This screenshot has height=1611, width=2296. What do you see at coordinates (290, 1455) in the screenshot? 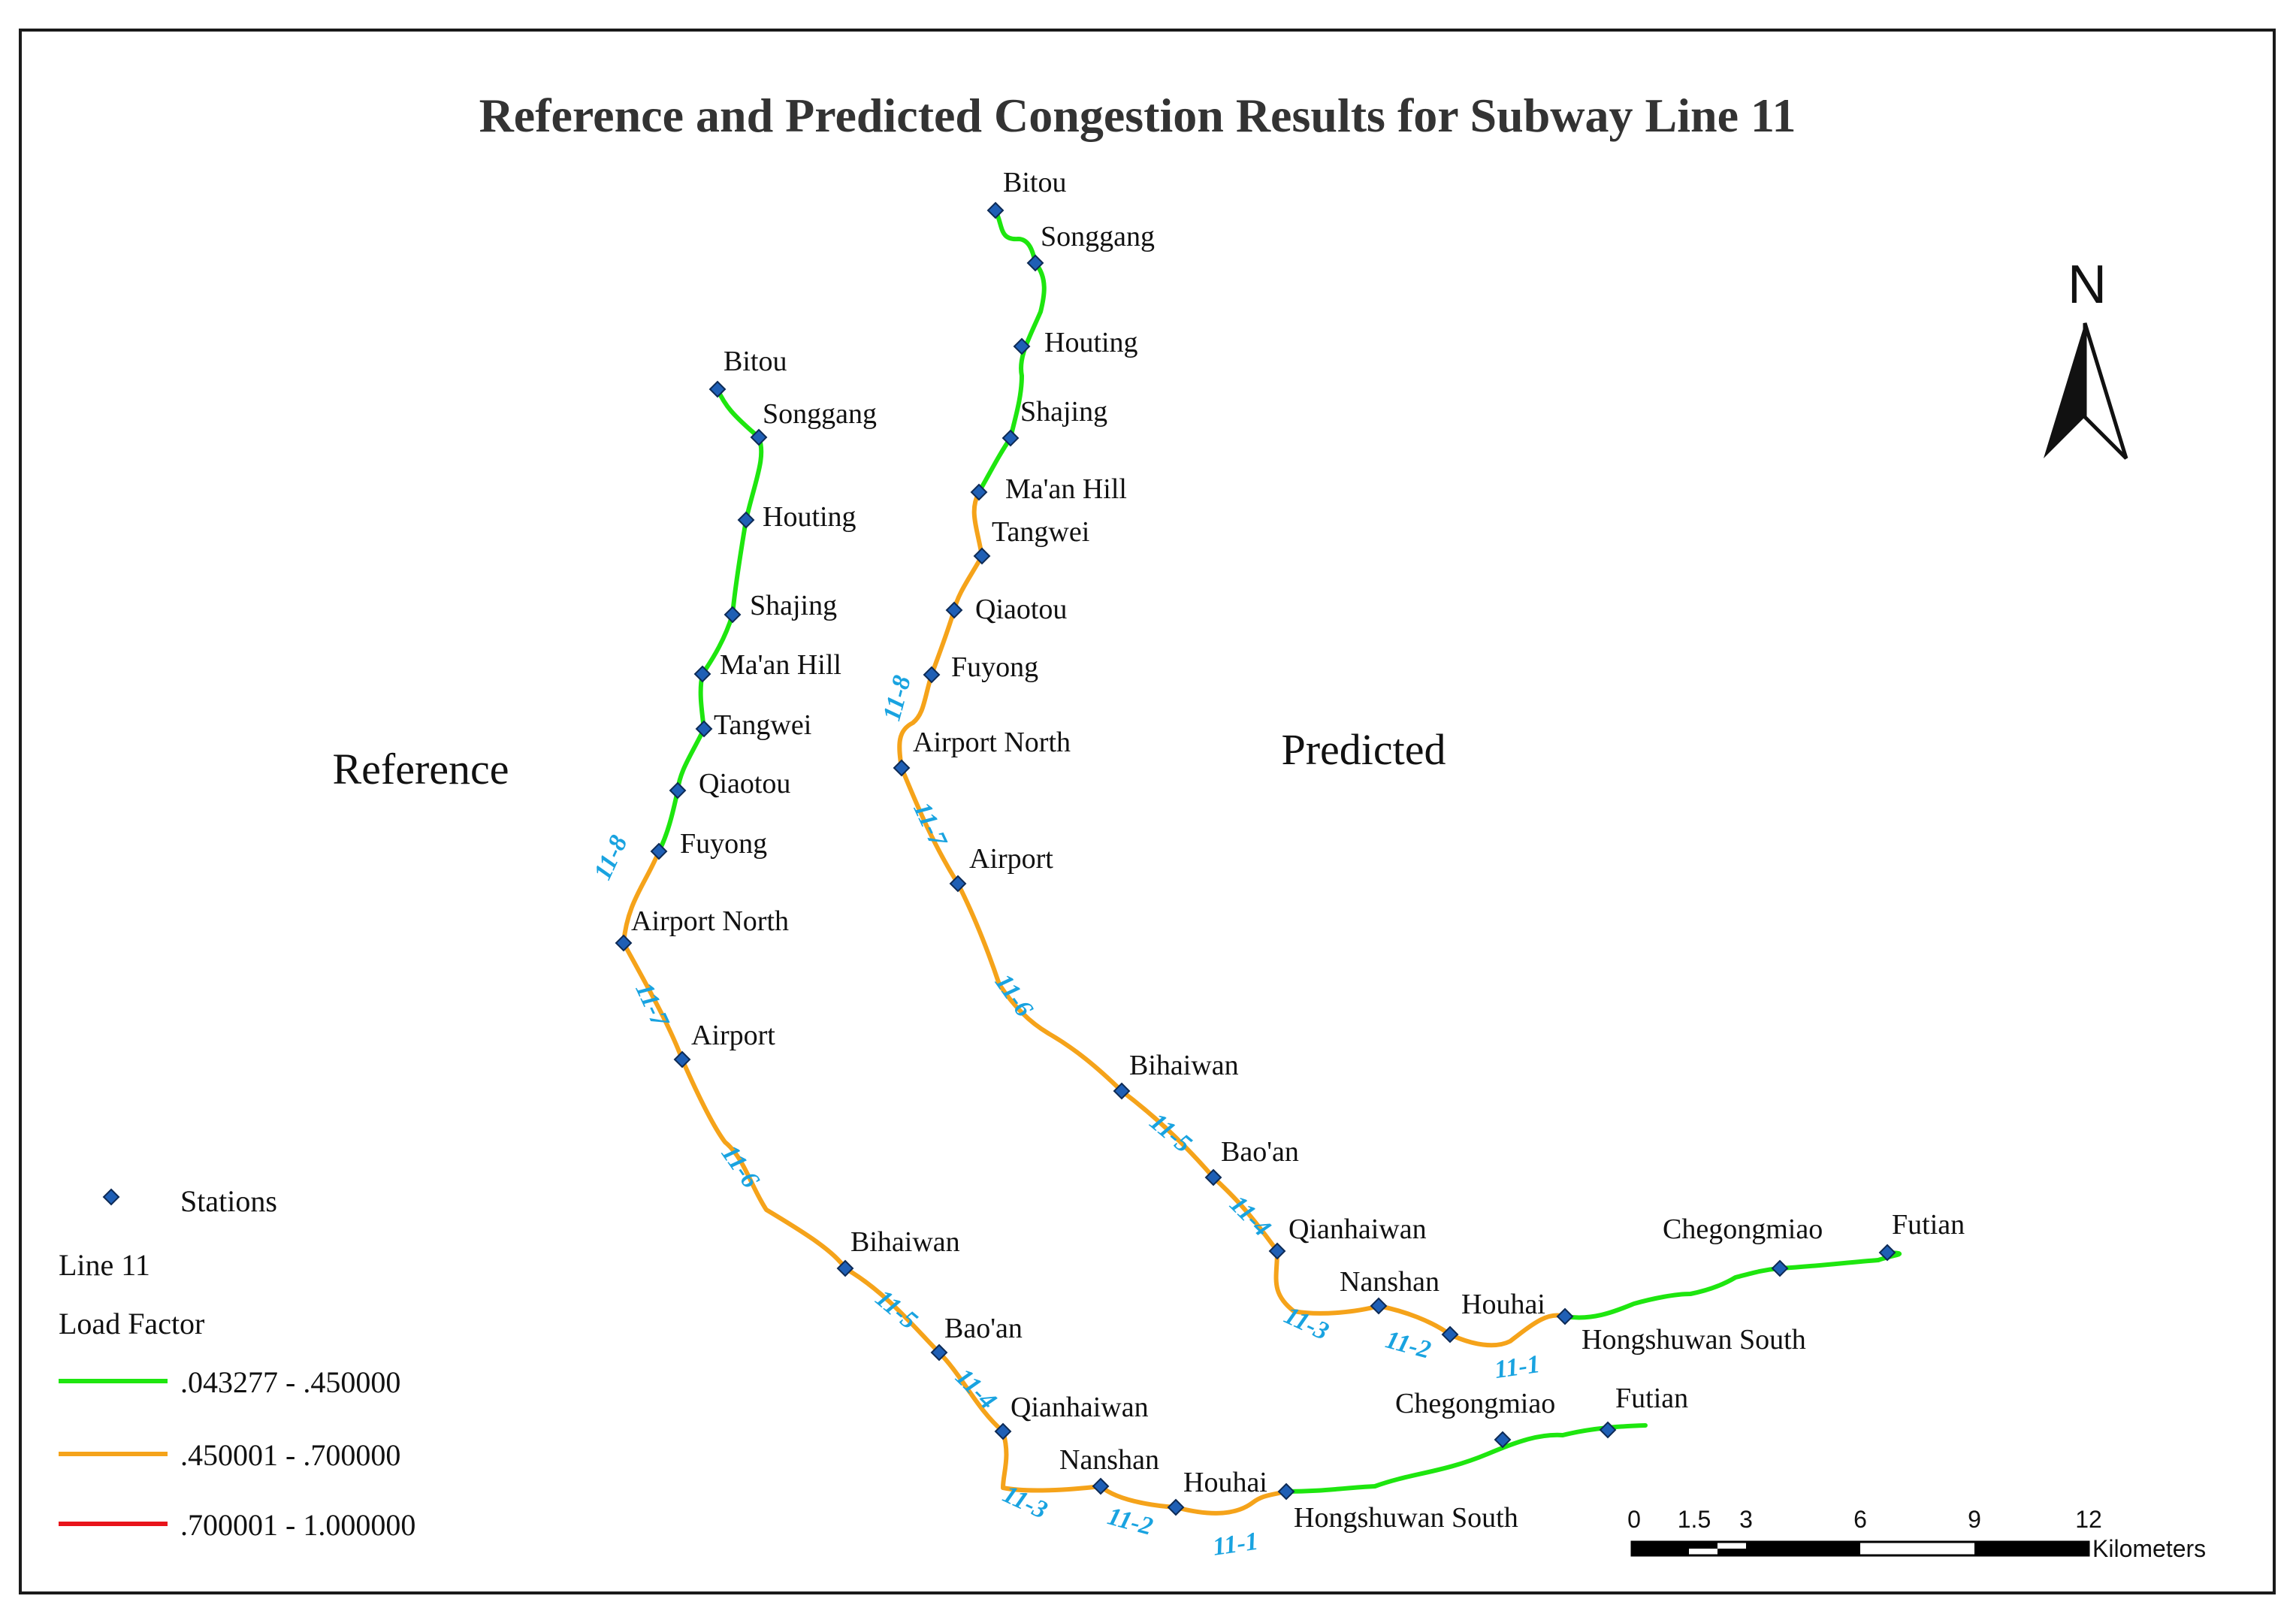
I see `legend-class-label: .450001 - .700000` at bounding box center [290, 1455].